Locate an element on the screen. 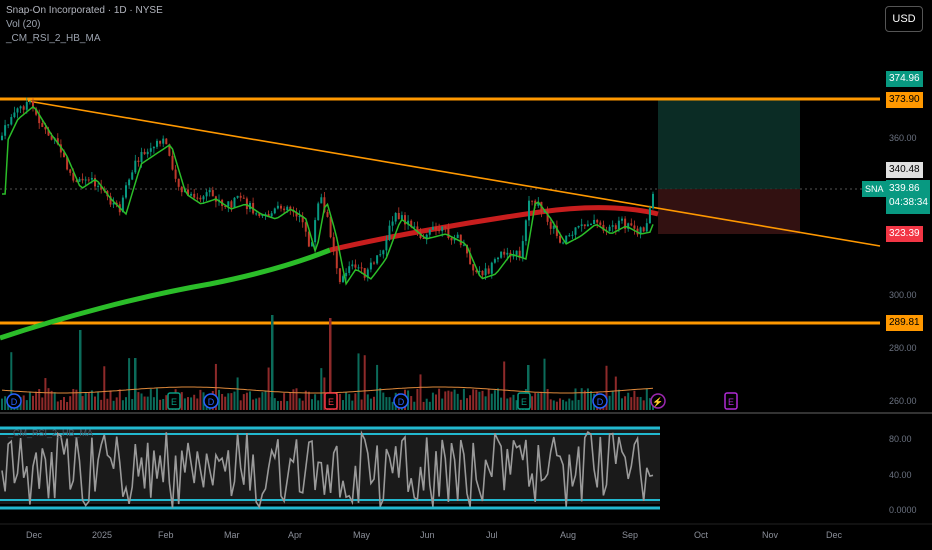 This screenshot has width=932, height=550. event-marker-5: E is located at coordinates (524, 401).